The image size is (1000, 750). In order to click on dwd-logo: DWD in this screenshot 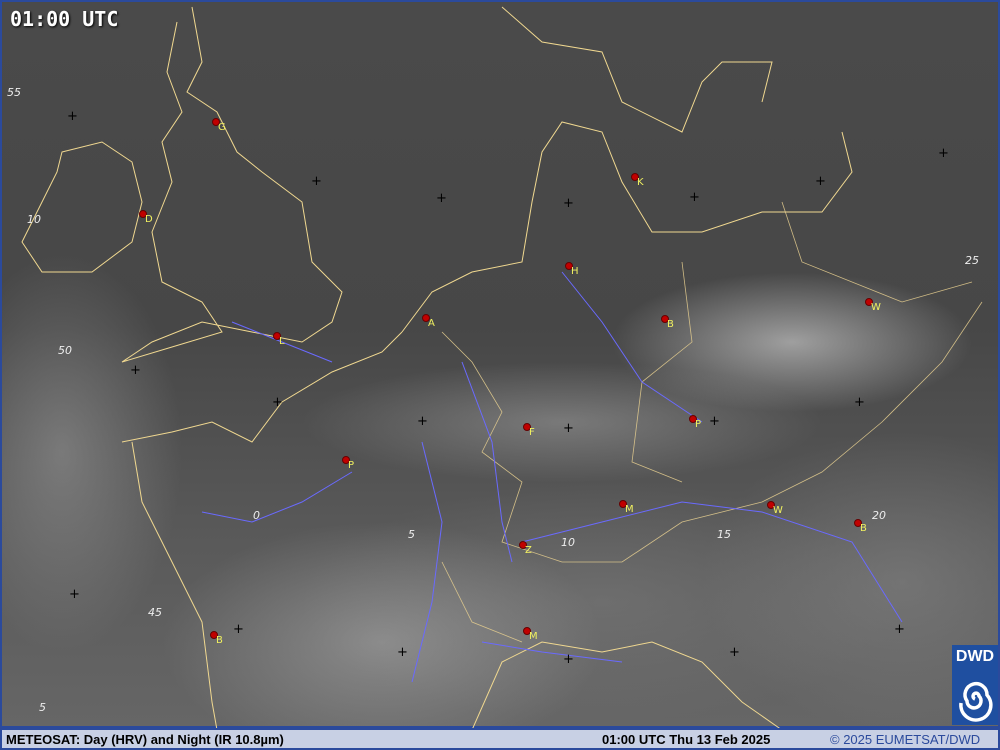, I will do `click(975, 685)`.